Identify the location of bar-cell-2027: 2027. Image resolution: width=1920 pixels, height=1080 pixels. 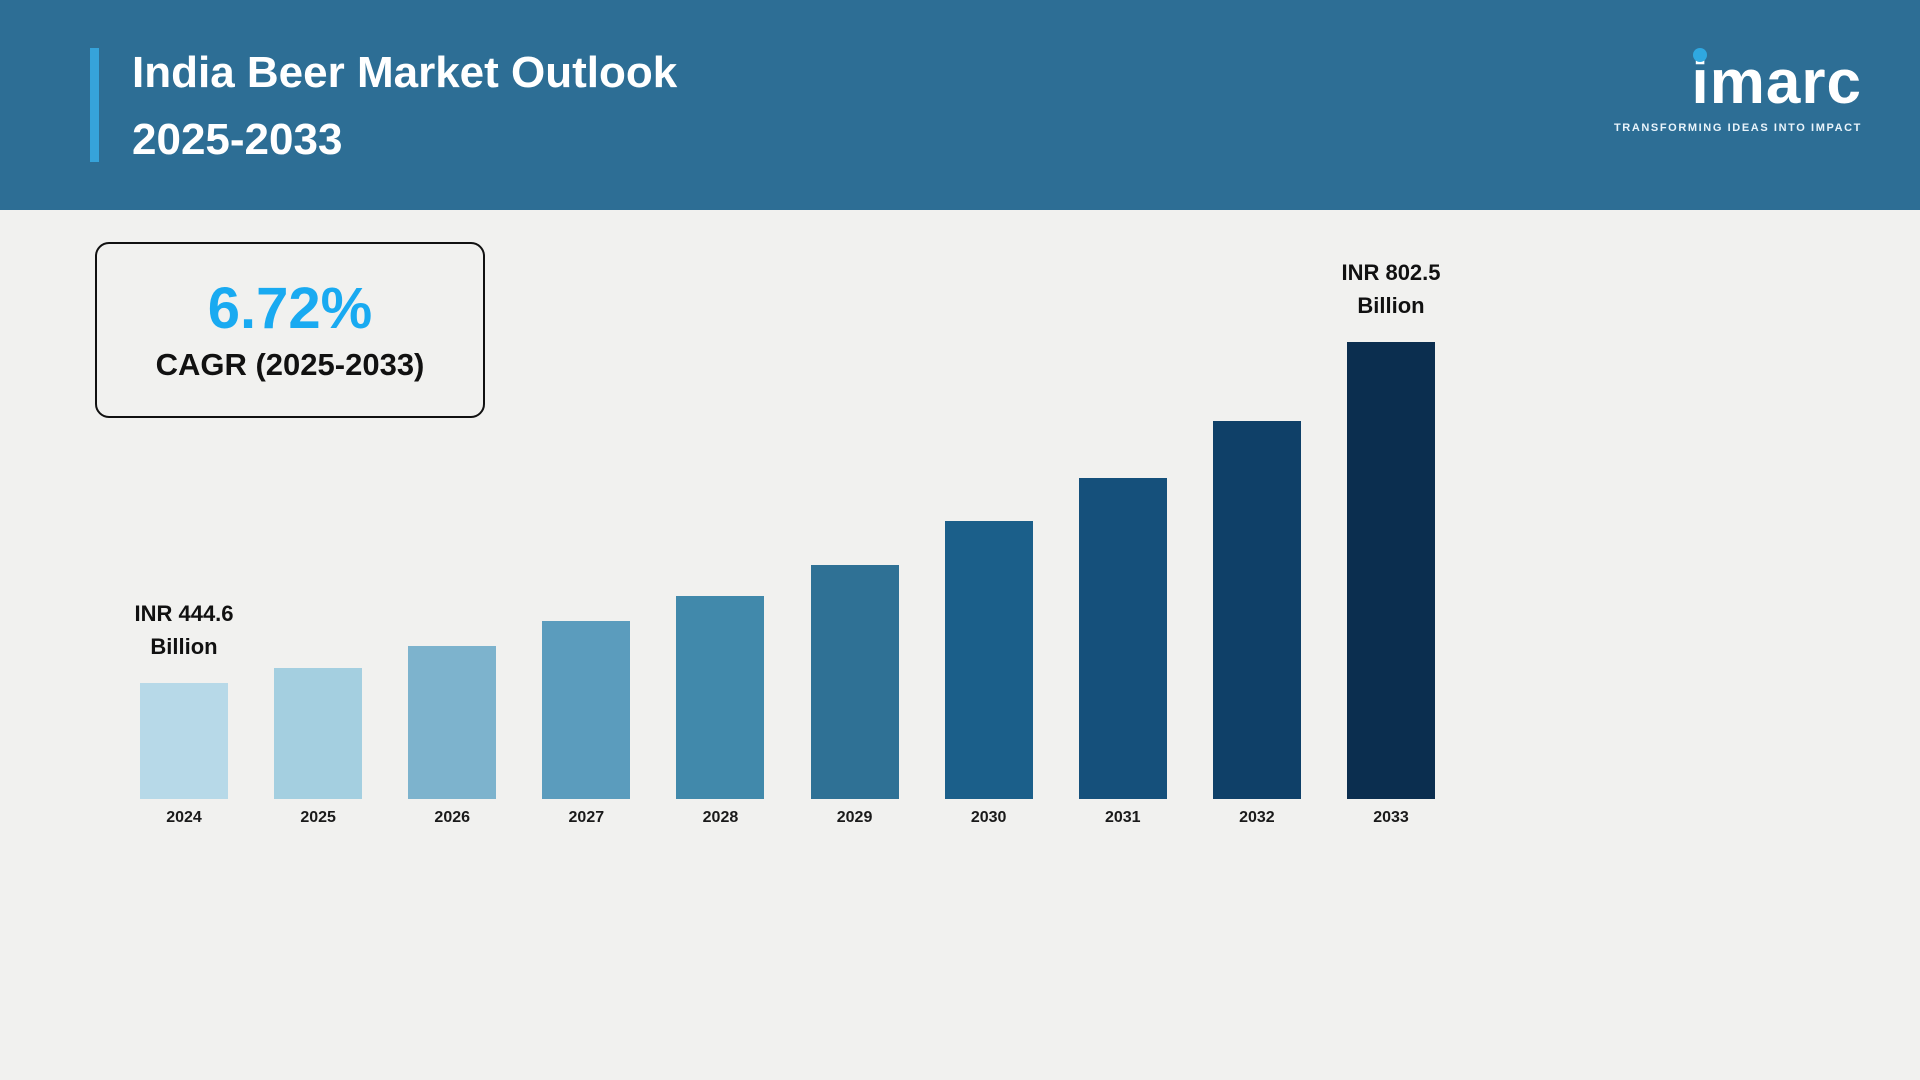
(586, 543).